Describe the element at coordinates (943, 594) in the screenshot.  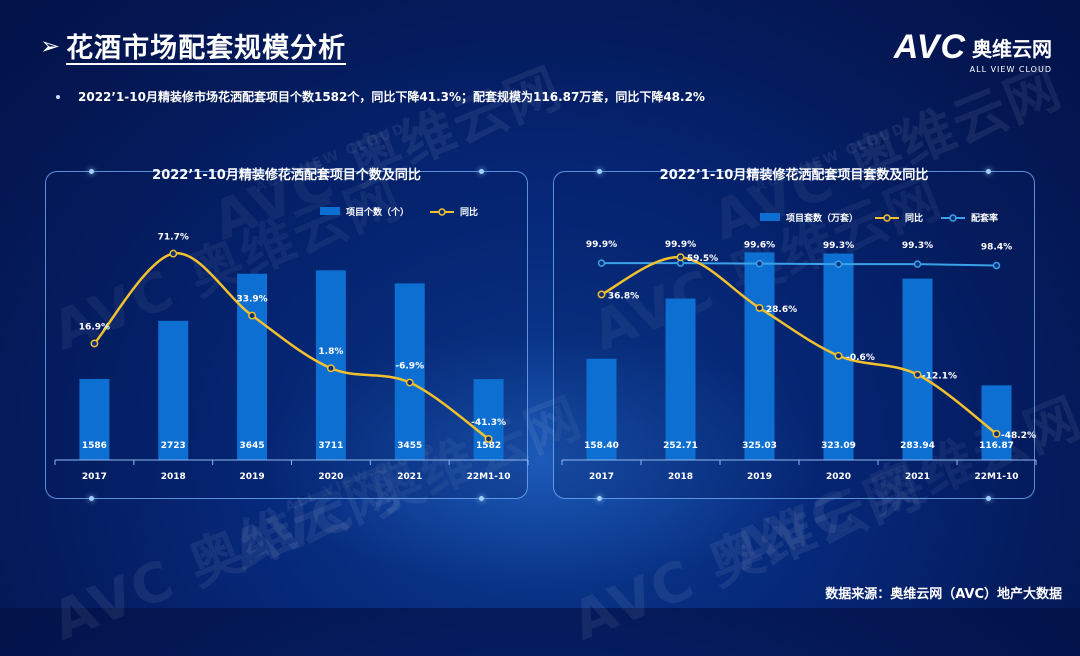
I see `data-source: 数据来源：奥维云网（AVC）地产大数据` at that location.